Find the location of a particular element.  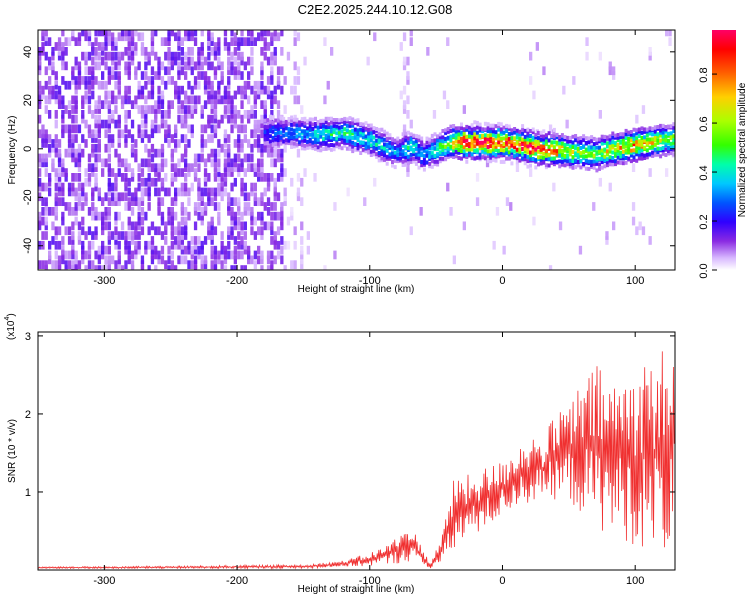

y-tick-label: 40 is located at coordinates (28, 52).